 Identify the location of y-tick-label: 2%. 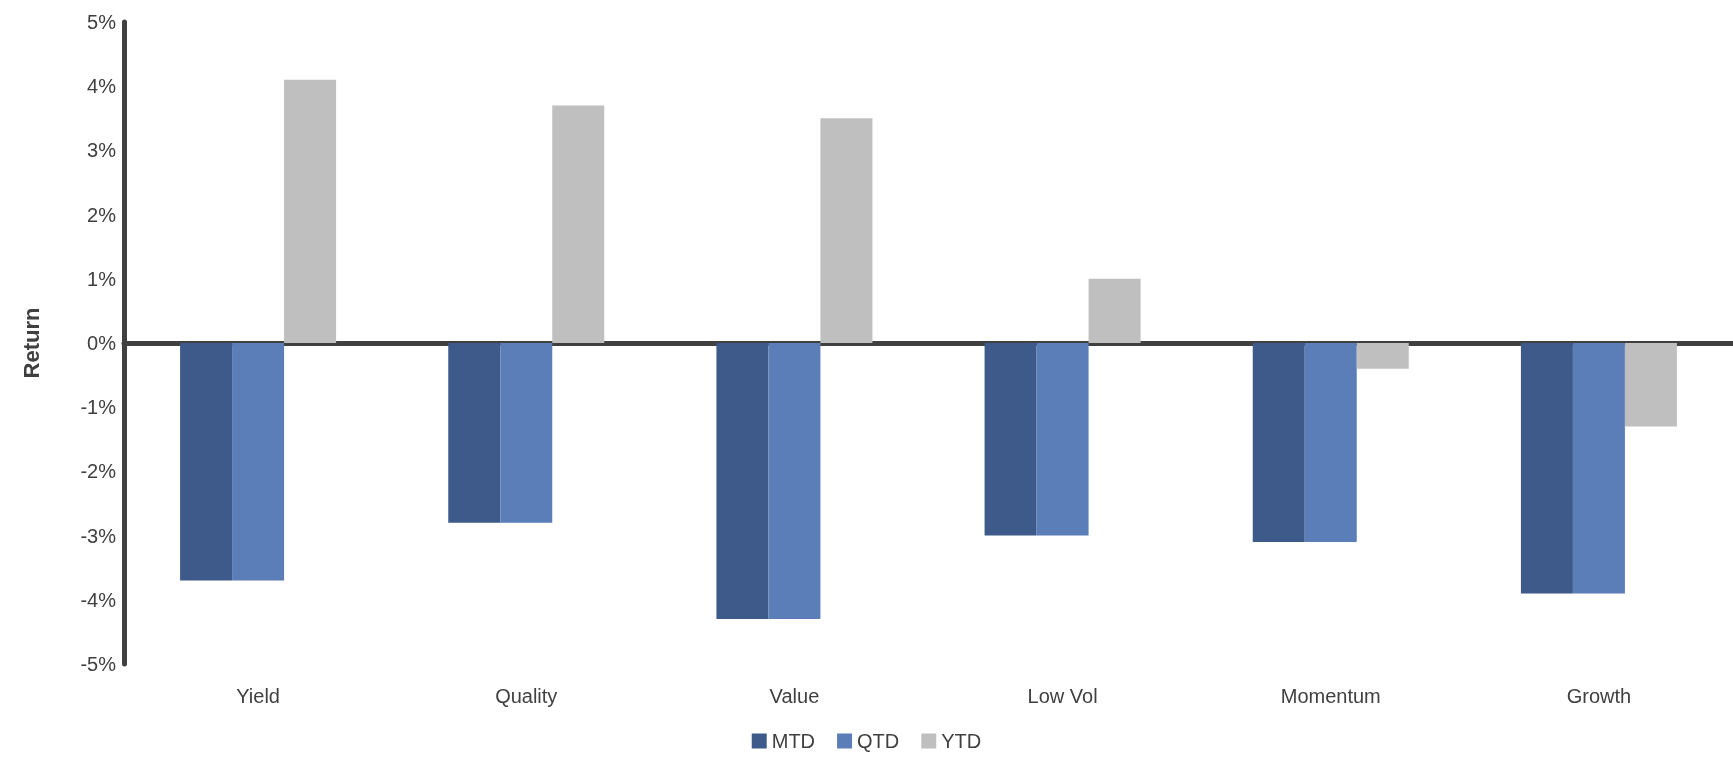
(102, 214).